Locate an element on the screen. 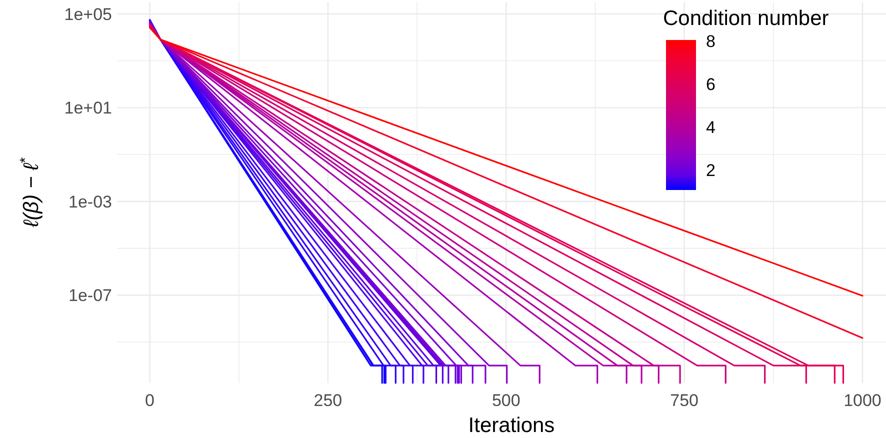 The height and width of the screenshot is (438, 886). x-tick-label: 1000 is located at coordinates (863, 400).